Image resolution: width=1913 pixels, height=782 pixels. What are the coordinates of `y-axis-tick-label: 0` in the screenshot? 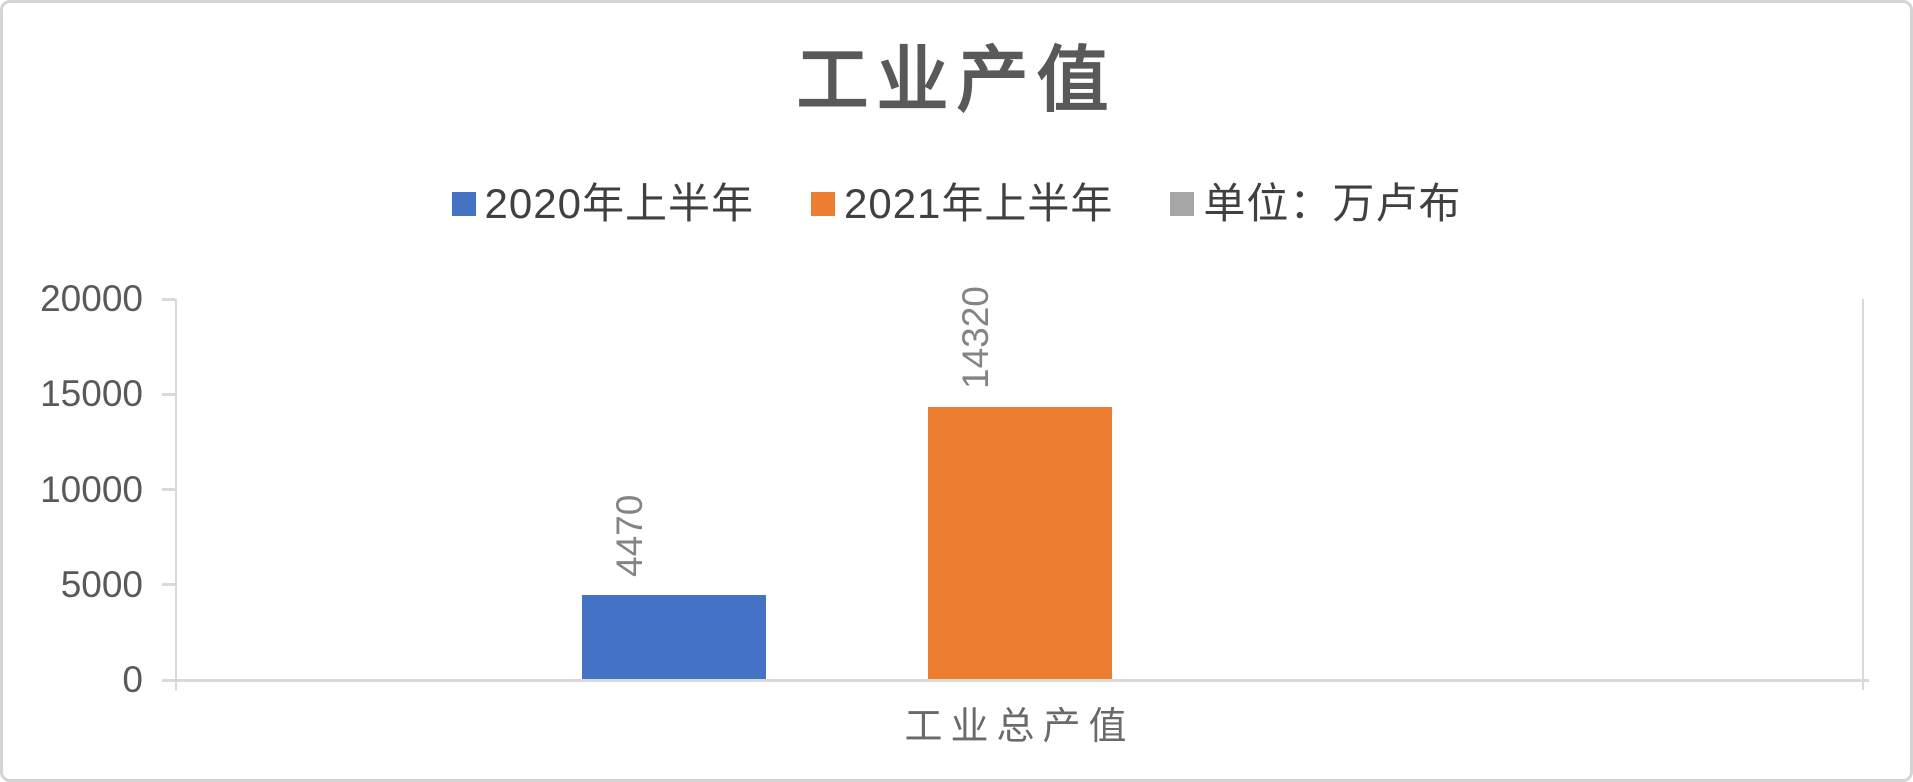 It's located at (132, 679).